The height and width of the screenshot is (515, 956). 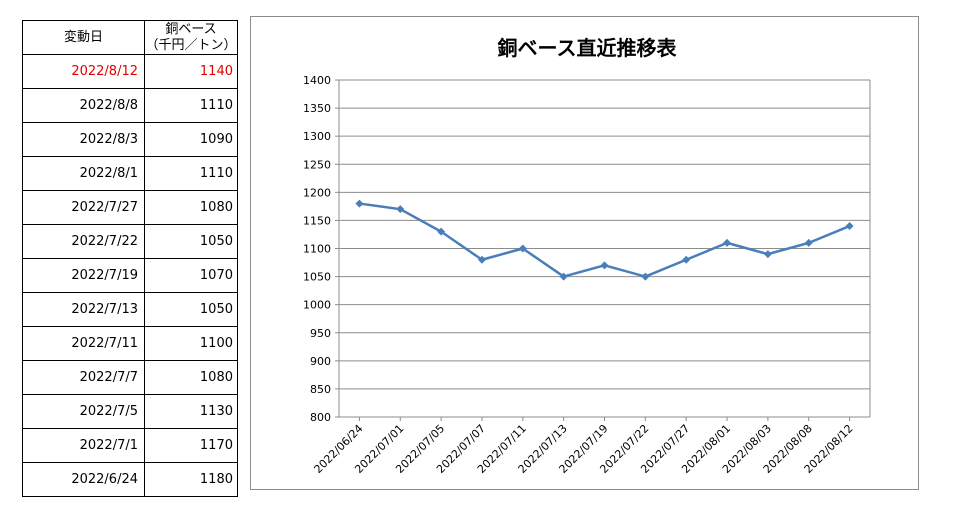 I want to click on y-tick-label: 1000, so click(x=317, y=305).